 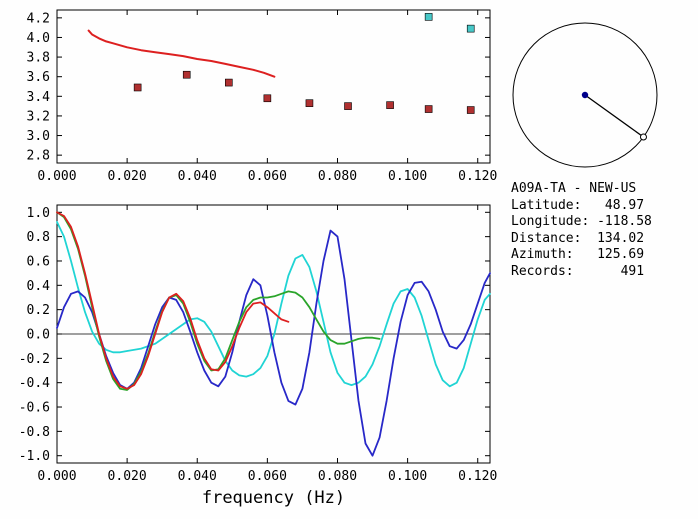 I want to click on y-tick-label: 4.0, so click(x=38, y=38).